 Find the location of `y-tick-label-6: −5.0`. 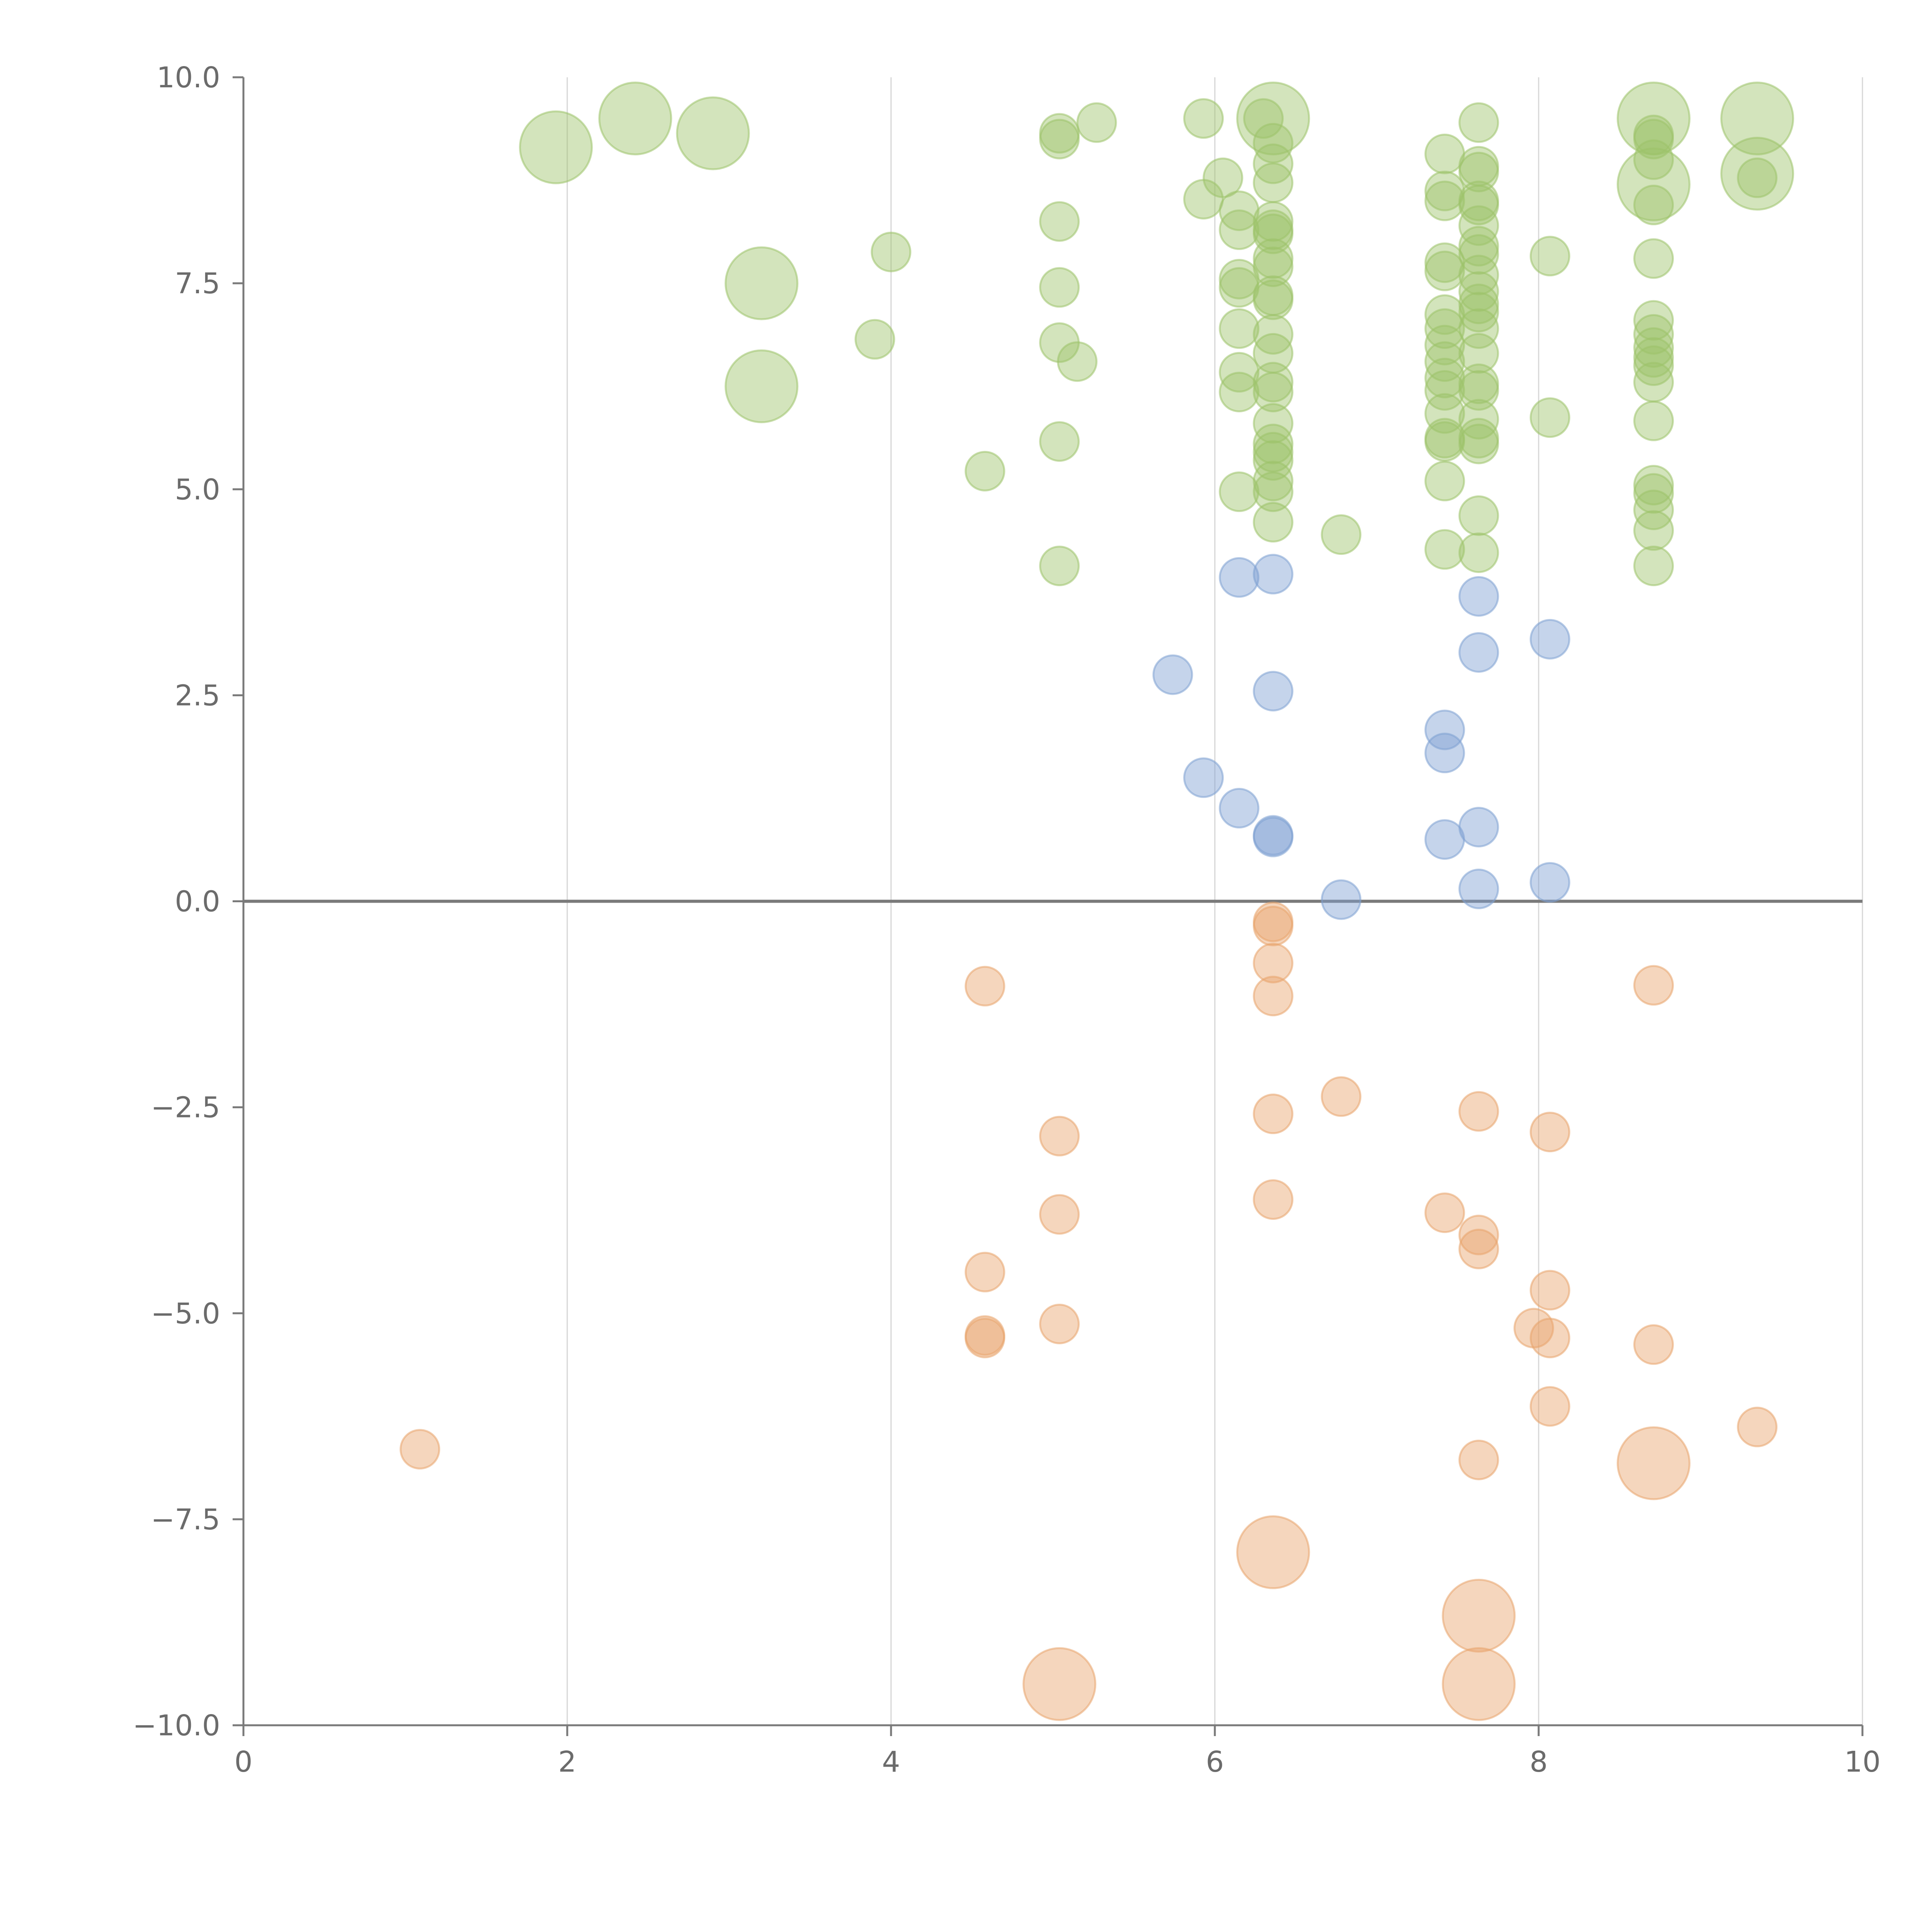

y-tick-label-6: −5.0 is located at coordinates (185, 1313).